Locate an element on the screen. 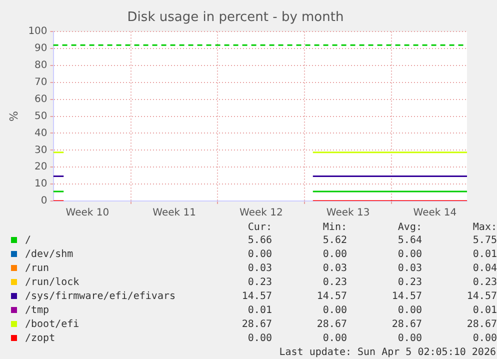 The width and height of the screenshot is (497, 359). text: Avg: is located at coordinates (409, 228).